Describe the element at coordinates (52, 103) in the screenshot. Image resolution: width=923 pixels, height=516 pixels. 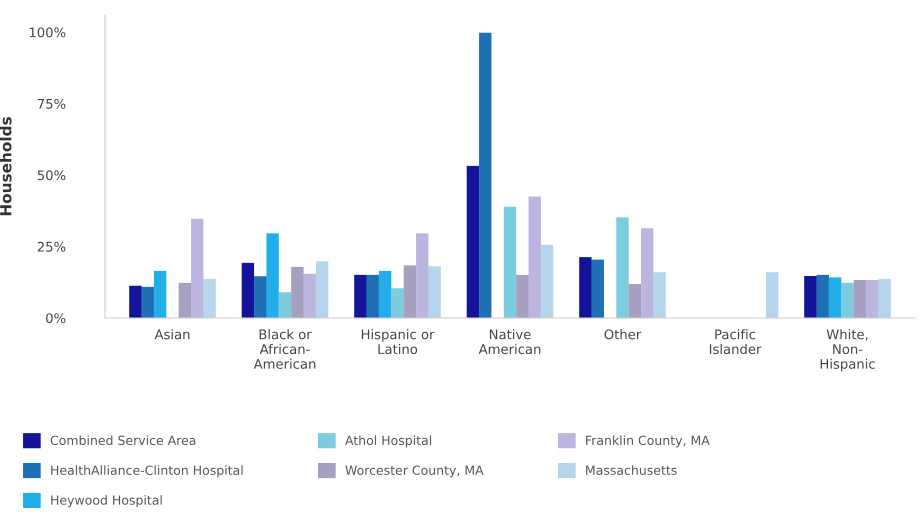
I see `y-tick-label: 75%` at that location.